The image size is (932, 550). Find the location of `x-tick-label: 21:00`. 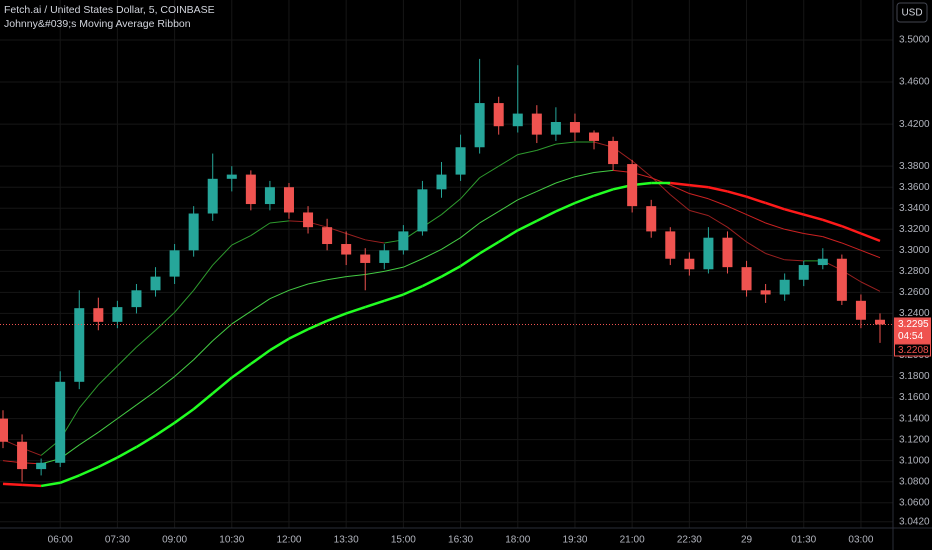

x-tick-label: 21:00 is located at coordinates (632, 540).